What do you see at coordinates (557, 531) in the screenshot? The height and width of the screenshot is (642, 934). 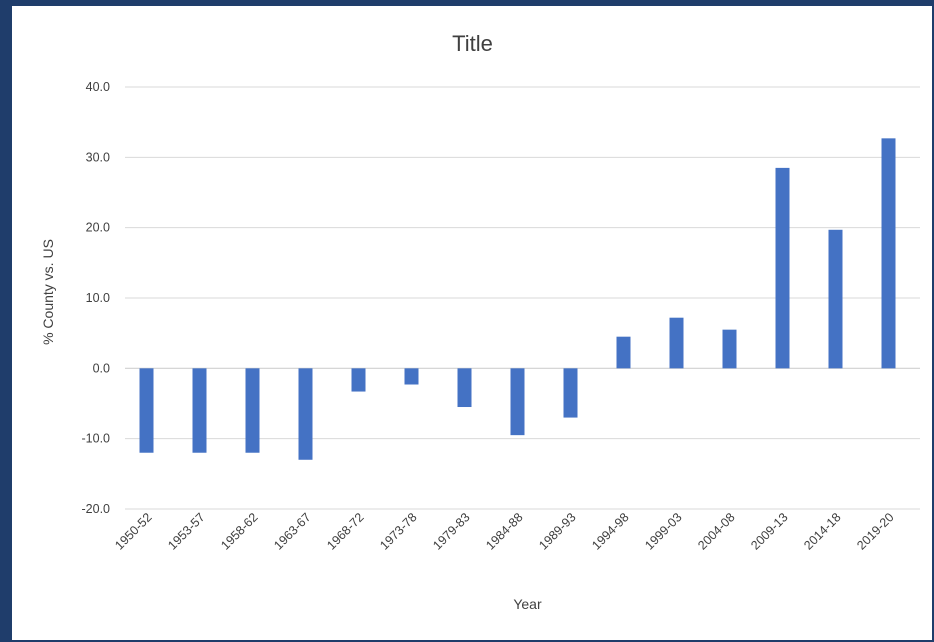 I see `x-tick-label: 1989-93` at bounding box center [557, 531].